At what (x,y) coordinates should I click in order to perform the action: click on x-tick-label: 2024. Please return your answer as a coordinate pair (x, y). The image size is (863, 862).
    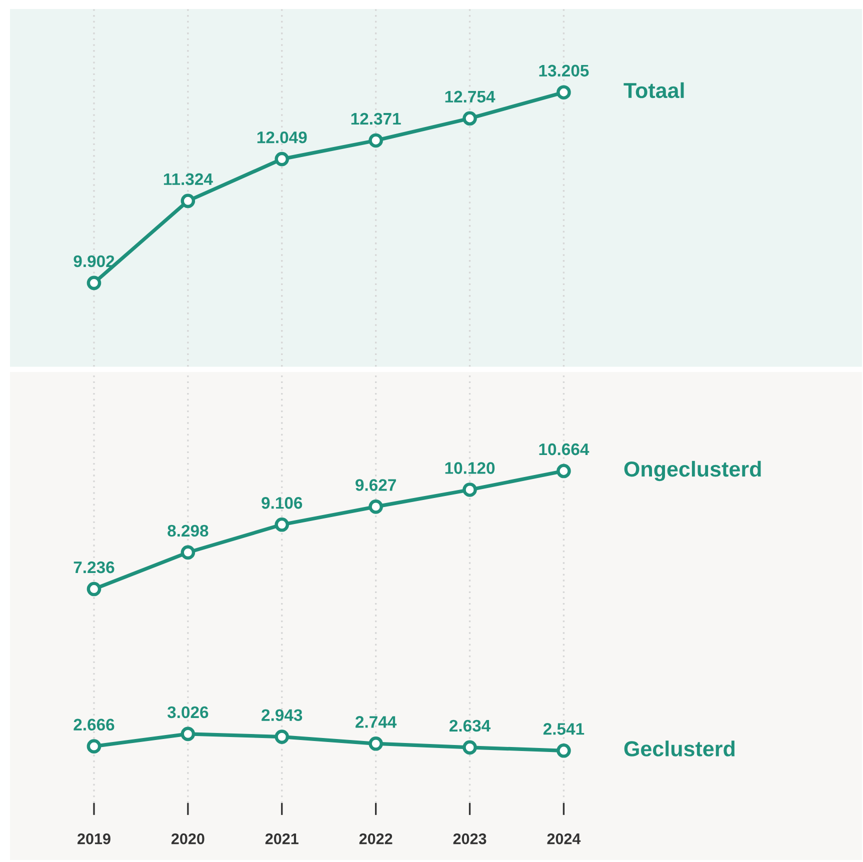
    Looking at the image, I should click on (564, 838).